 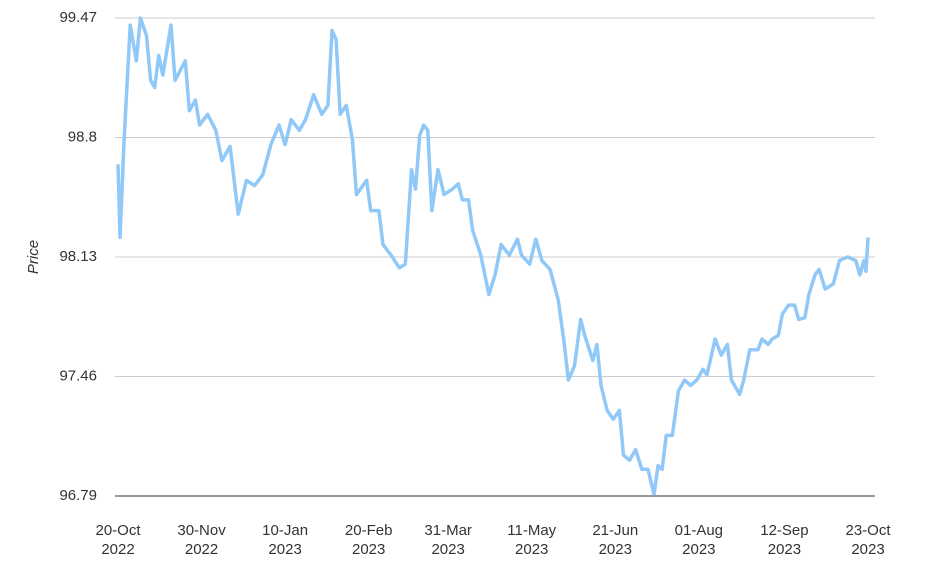 I want to click on x-tick-label: 10-Jan 2023, so click(x=285, y=540).